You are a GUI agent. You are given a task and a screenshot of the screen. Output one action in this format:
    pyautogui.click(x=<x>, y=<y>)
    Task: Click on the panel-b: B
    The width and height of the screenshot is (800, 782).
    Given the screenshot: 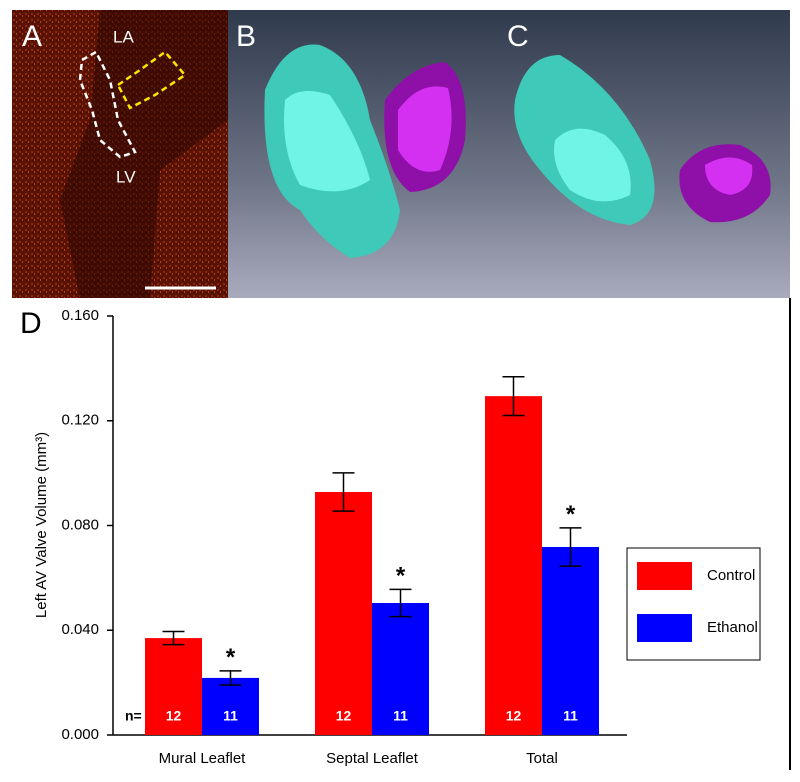 What is the action you would take?
    pyautogui.click(x=363, y=154)
    